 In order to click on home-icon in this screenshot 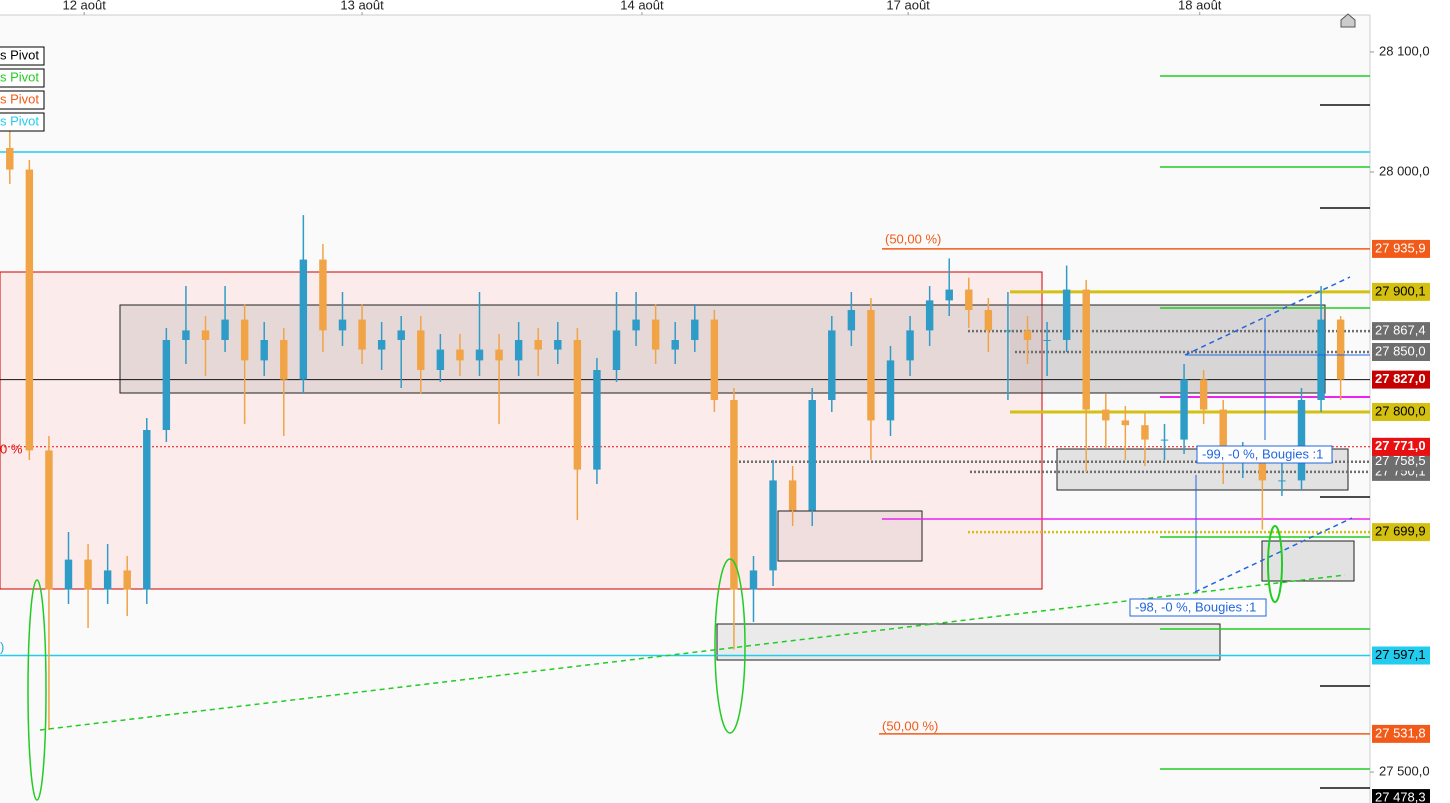, I will do `click(1348, 20)`.